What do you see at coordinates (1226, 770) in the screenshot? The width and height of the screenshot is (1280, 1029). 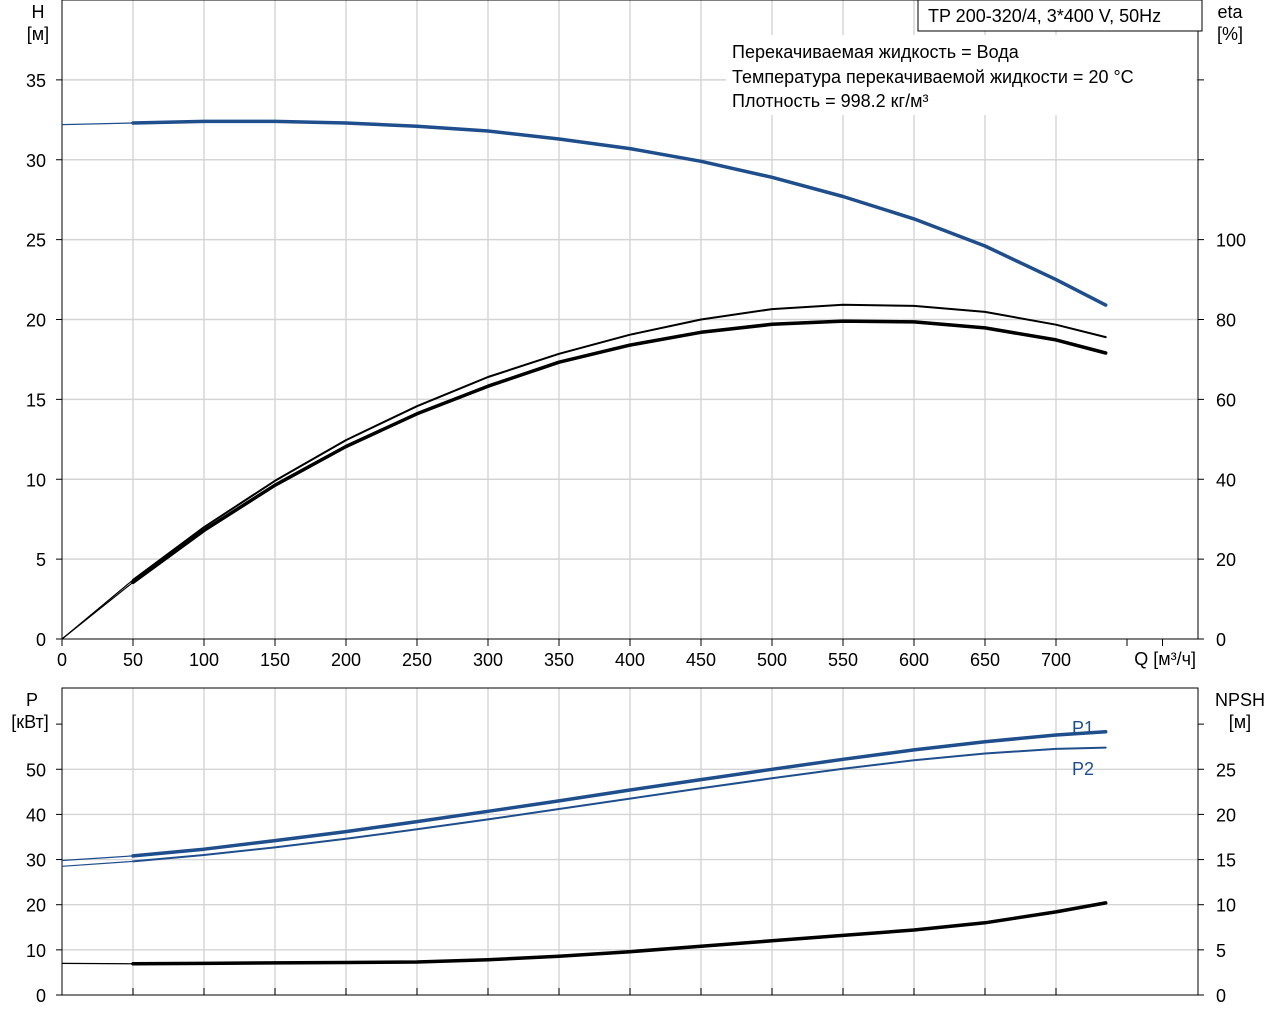 I see `npsh-tick-label: 25` at bounding box center [1226, 770].